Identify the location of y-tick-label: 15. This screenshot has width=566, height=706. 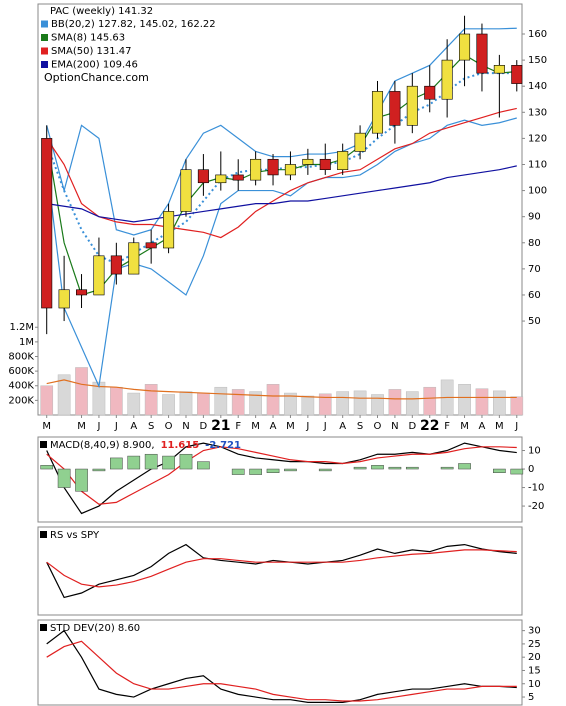
(534, 670).